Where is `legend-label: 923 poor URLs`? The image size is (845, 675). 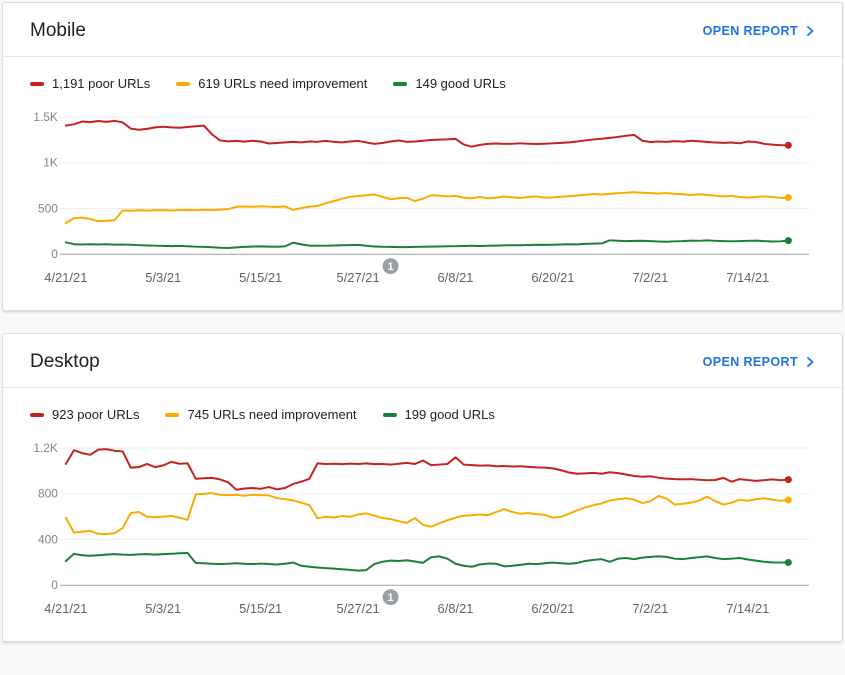
legend-label: 923 poor URLs is located at coordinates (96, 415).